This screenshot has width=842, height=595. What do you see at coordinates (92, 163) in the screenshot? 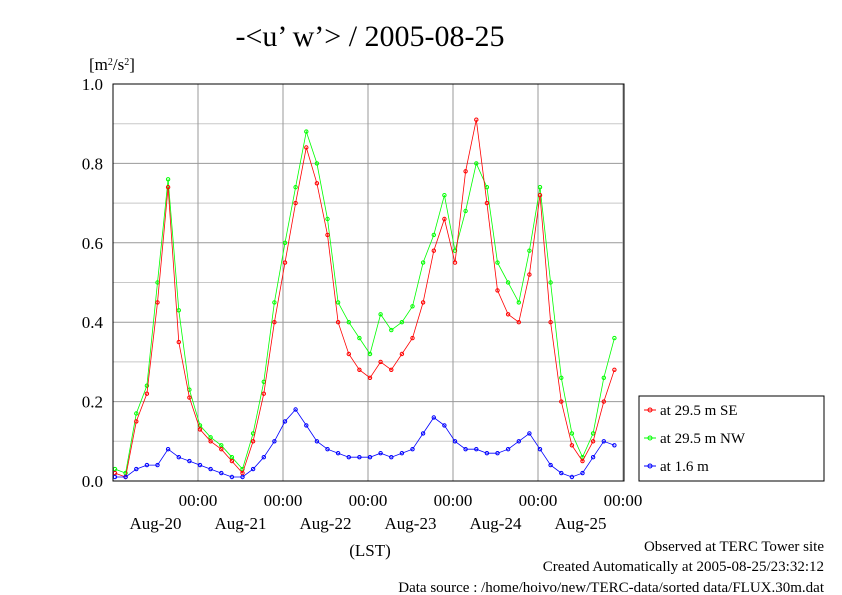
I see `y-tick-label: 0.8` at bounding box center [92, 163].